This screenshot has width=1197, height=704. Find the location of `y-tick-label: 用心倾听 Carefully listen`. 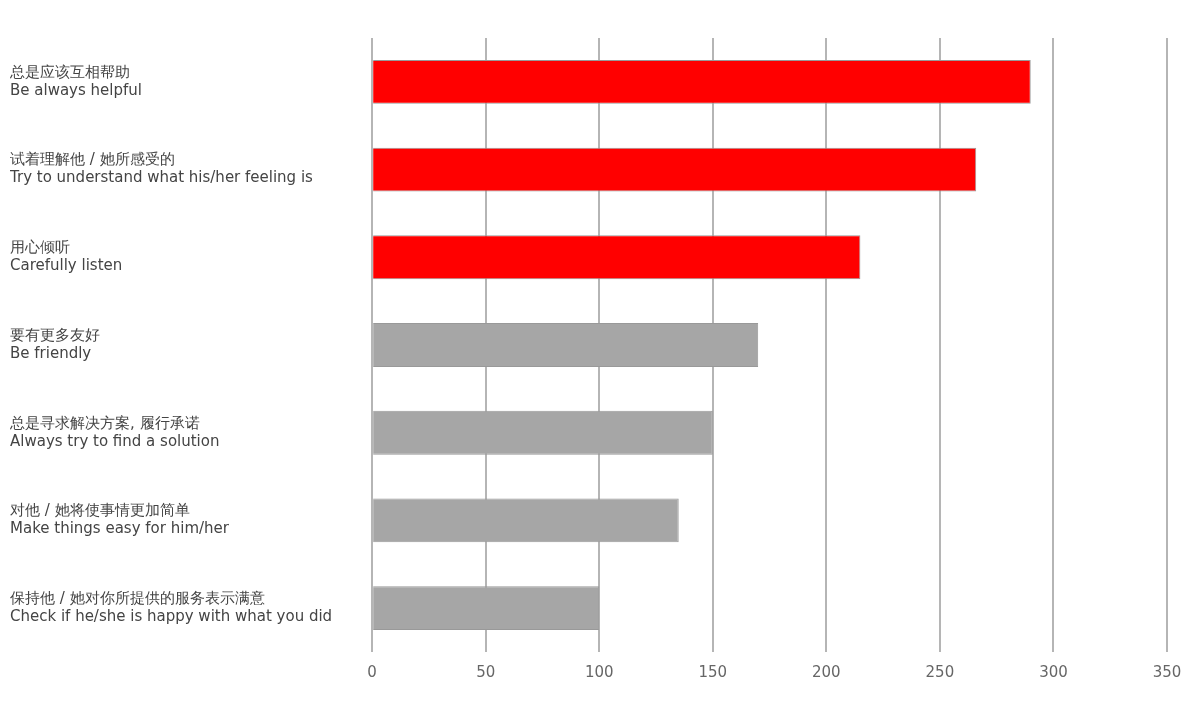

y-tick-label: 用心倾听 Carefully listen is located at coordinates (66, 256).